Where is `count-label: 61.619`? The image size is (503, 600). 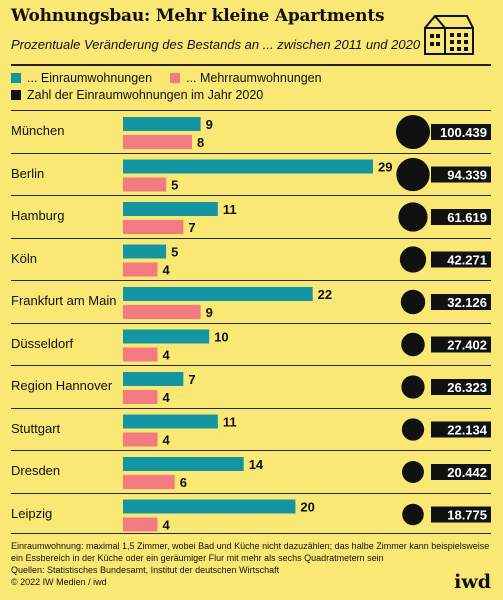
count-label: 61.619 is located at coordinates (467, 217).